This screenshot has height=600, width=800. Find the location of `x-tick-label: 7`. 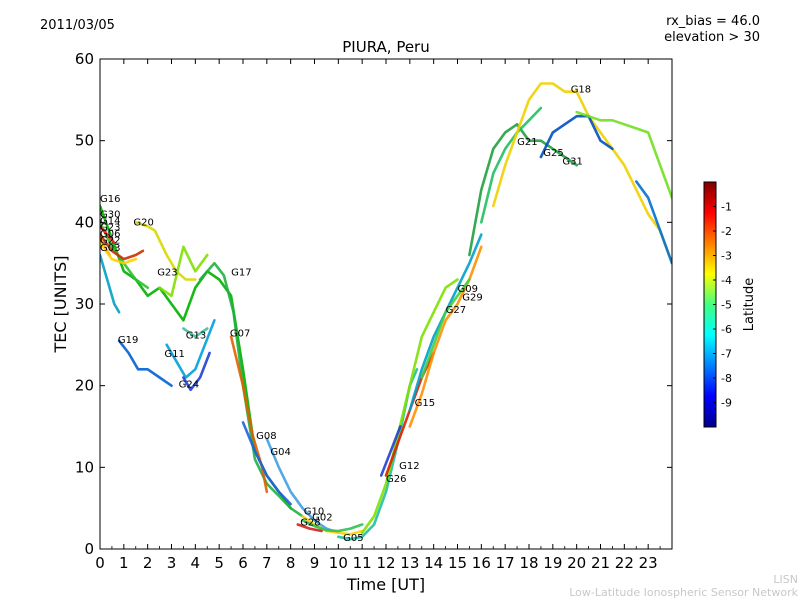

x-tick-label: 7 is located at coordinates (267, 563).